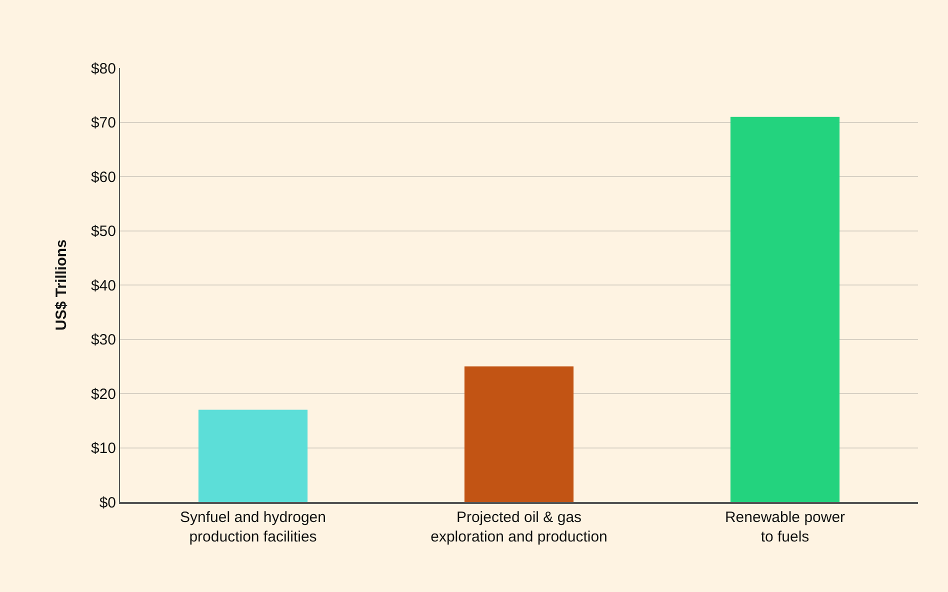 This screenshot has width=948, height=592. Describe the element at coordinates (253, 527) in the screenshot. I see `x-tick-label: Synfuel and hydrogen production facilities` at that location.